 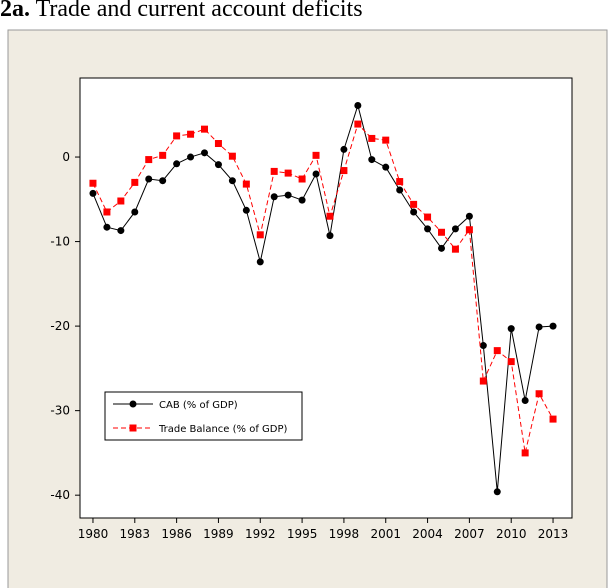 I want to click on x-tick-label: 1992, so click(x=260, y=534).